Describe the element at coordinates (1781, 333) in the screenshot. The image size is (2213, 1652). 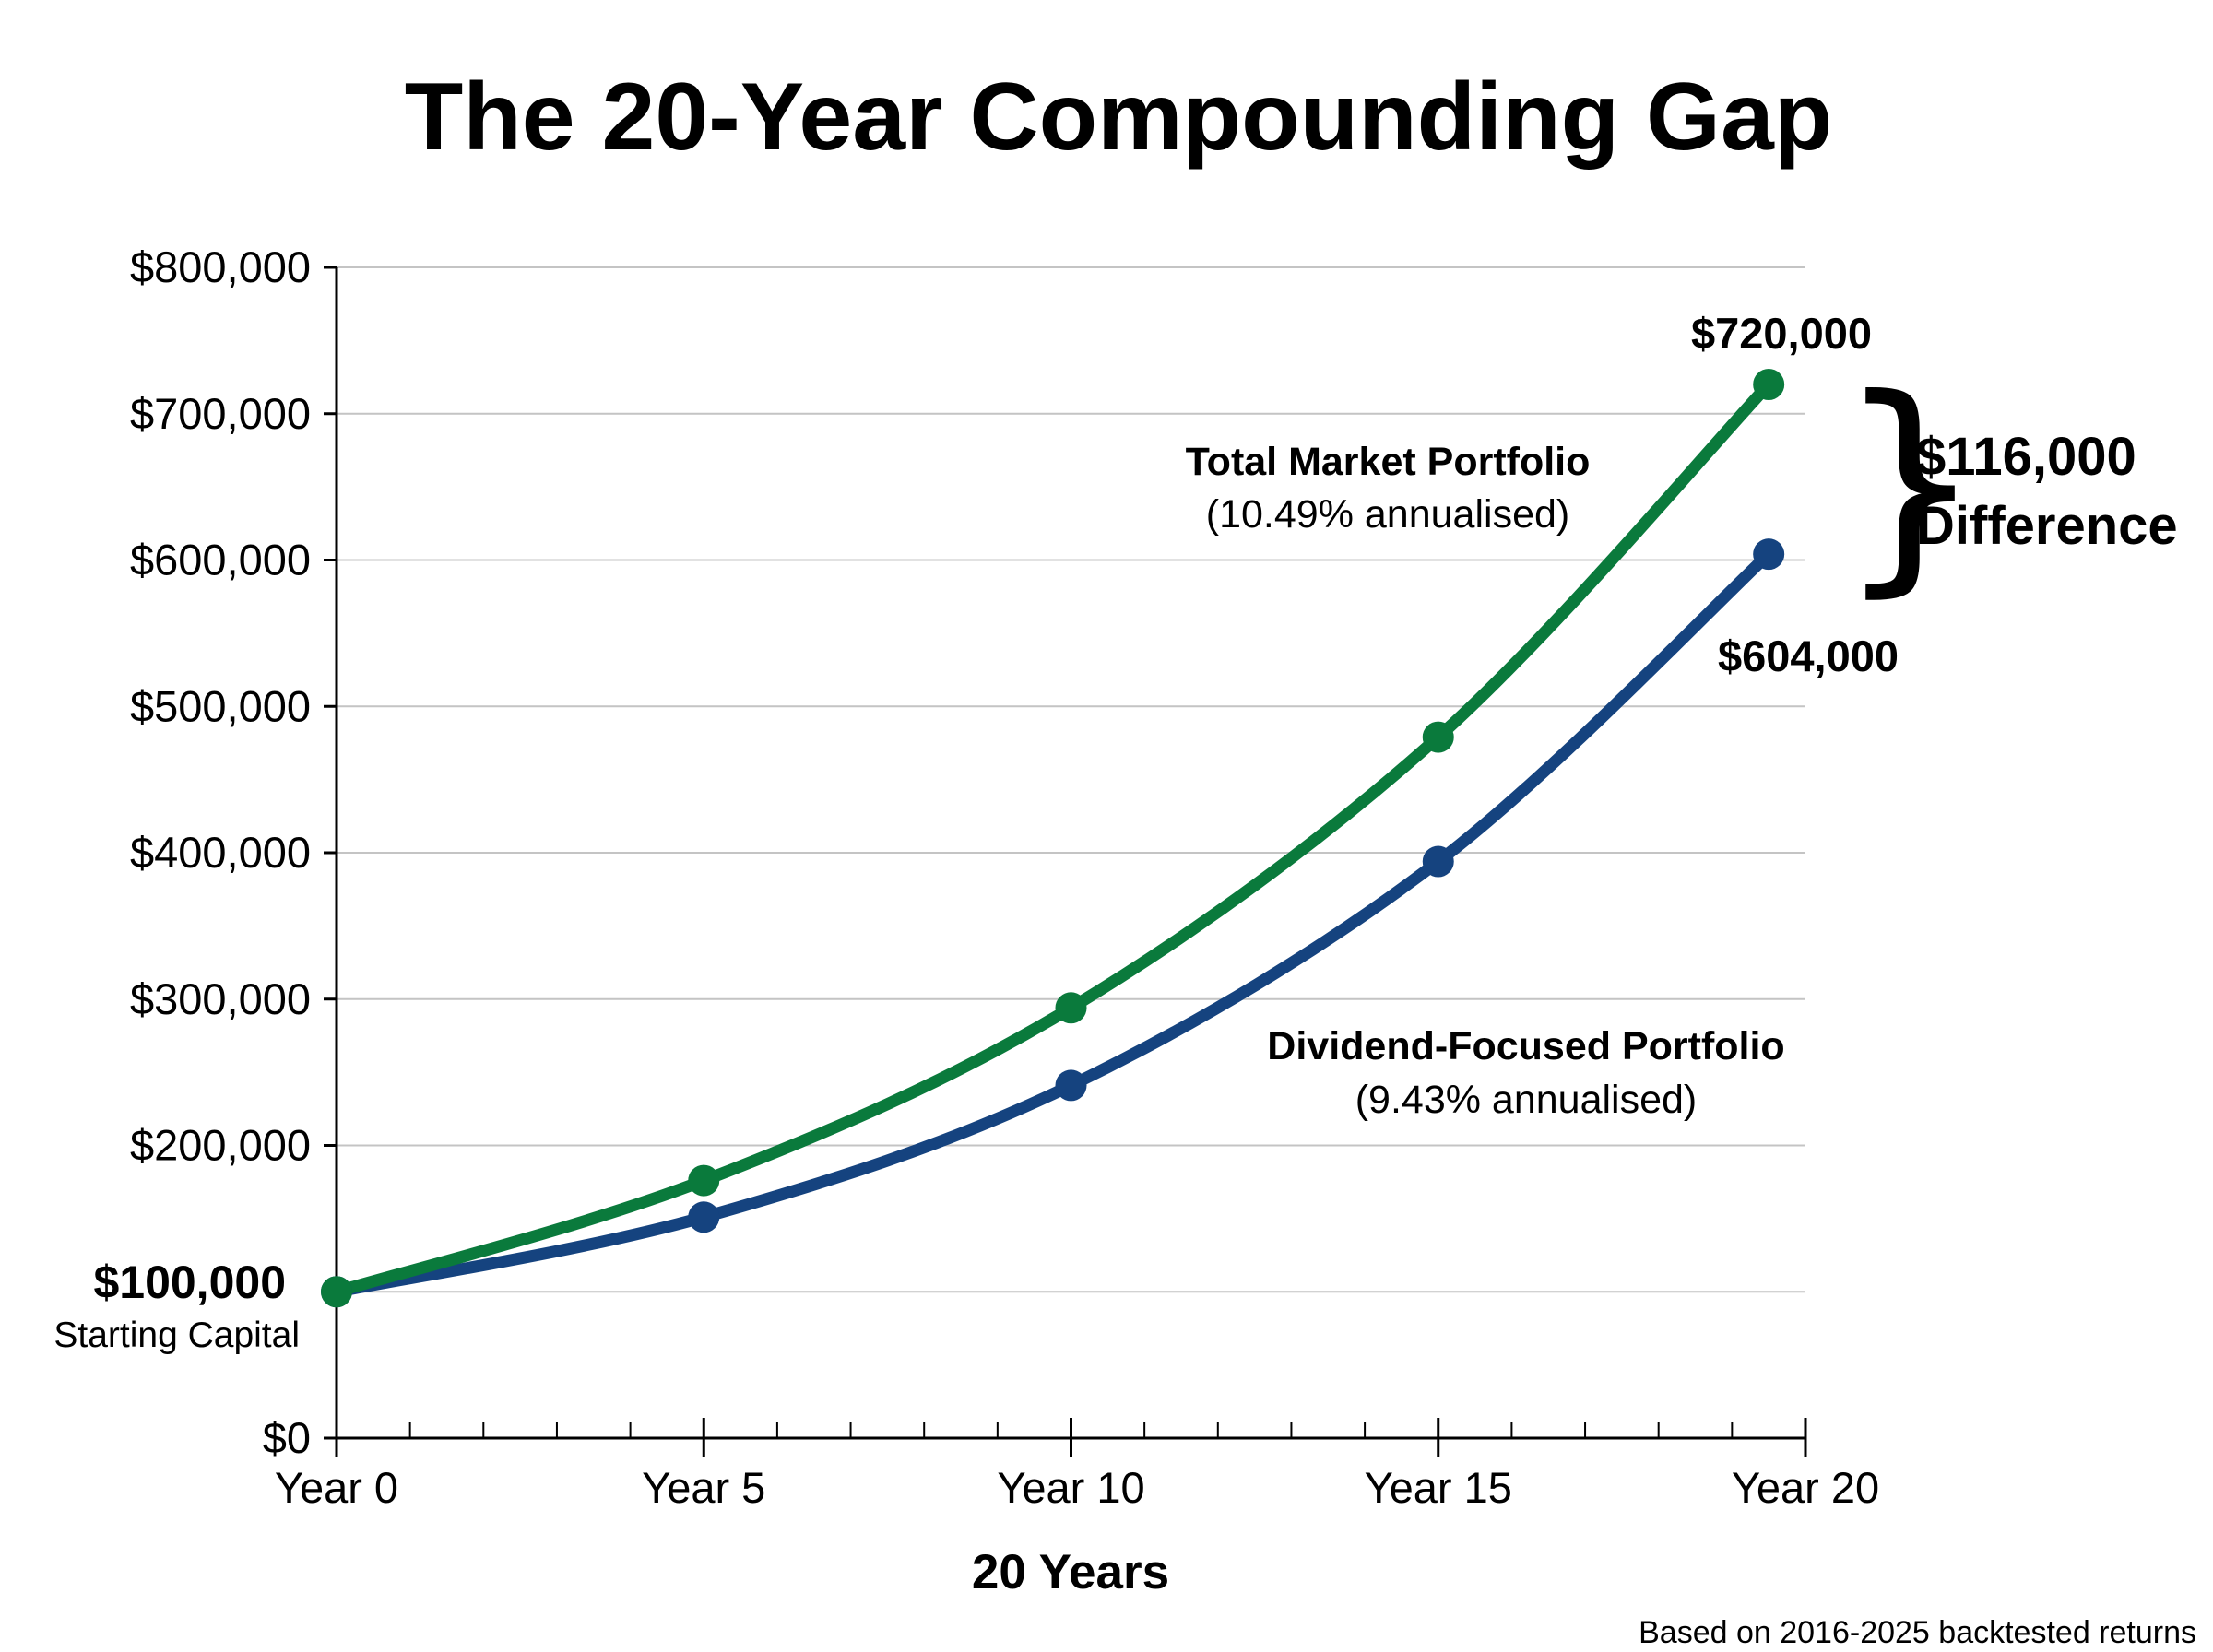
I see `total-market-end-label: $720,000` at that location.